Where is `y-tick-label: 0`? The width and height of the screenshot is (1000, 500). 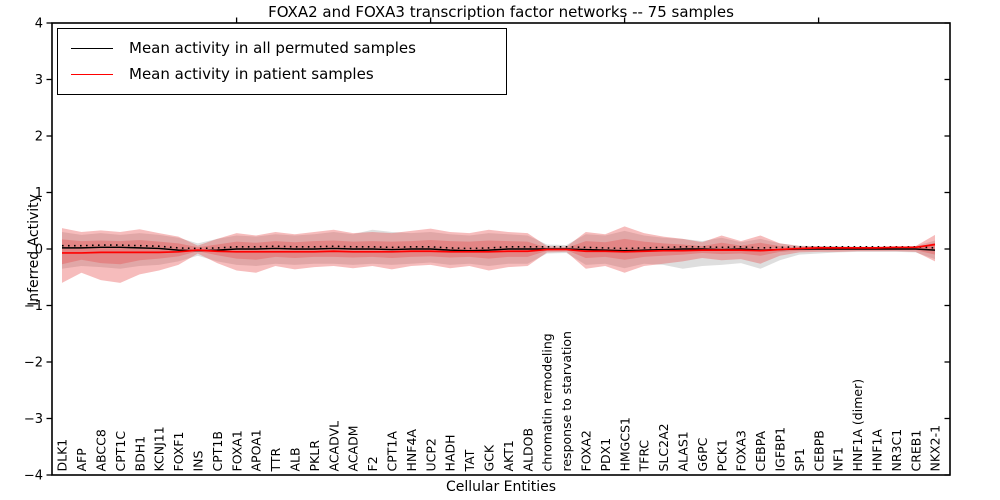
y-tick-label: 0 is located at coordinates (39, 250).